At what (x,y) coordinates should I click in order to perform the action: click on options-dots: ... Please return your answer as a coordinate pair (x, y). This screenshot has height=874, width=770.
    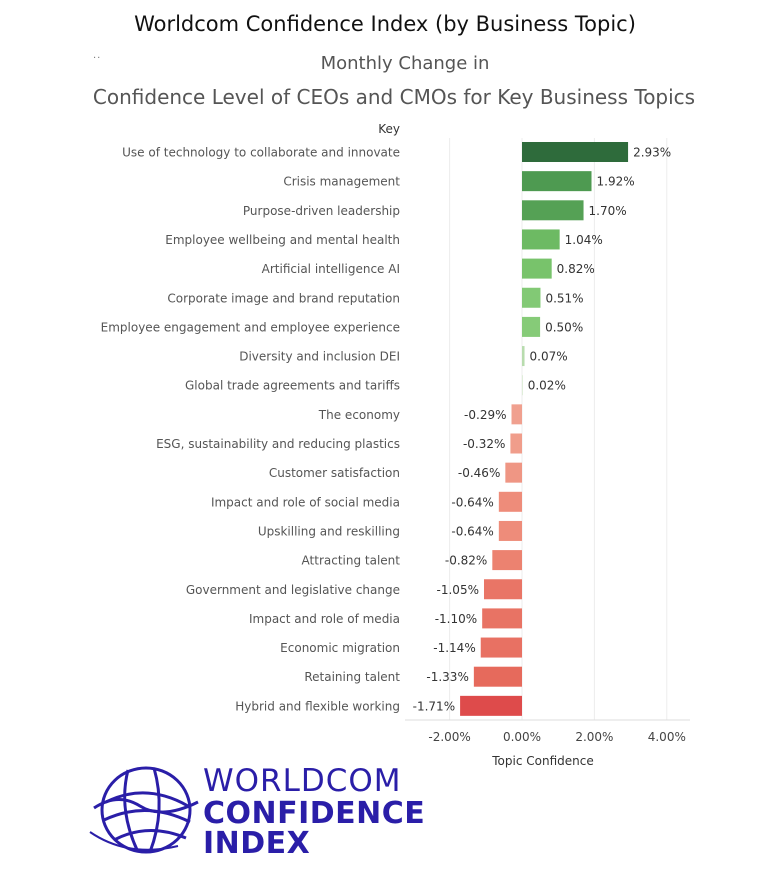
    Looking at the image, I should click on (97, 55).